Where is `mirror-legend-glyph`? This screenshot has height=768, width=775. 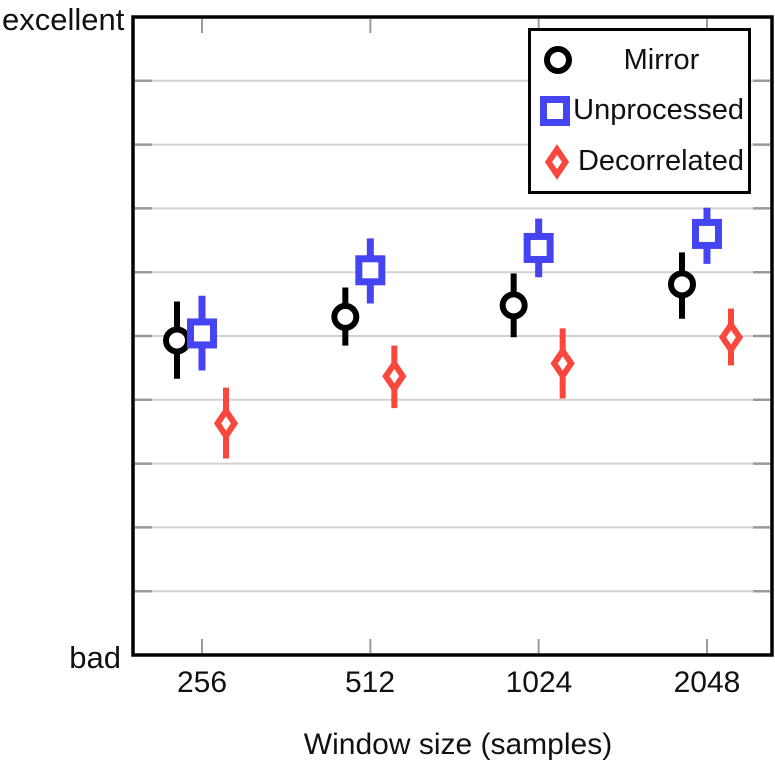
mirror-legend-glyph is located at coordinates (558, 60).